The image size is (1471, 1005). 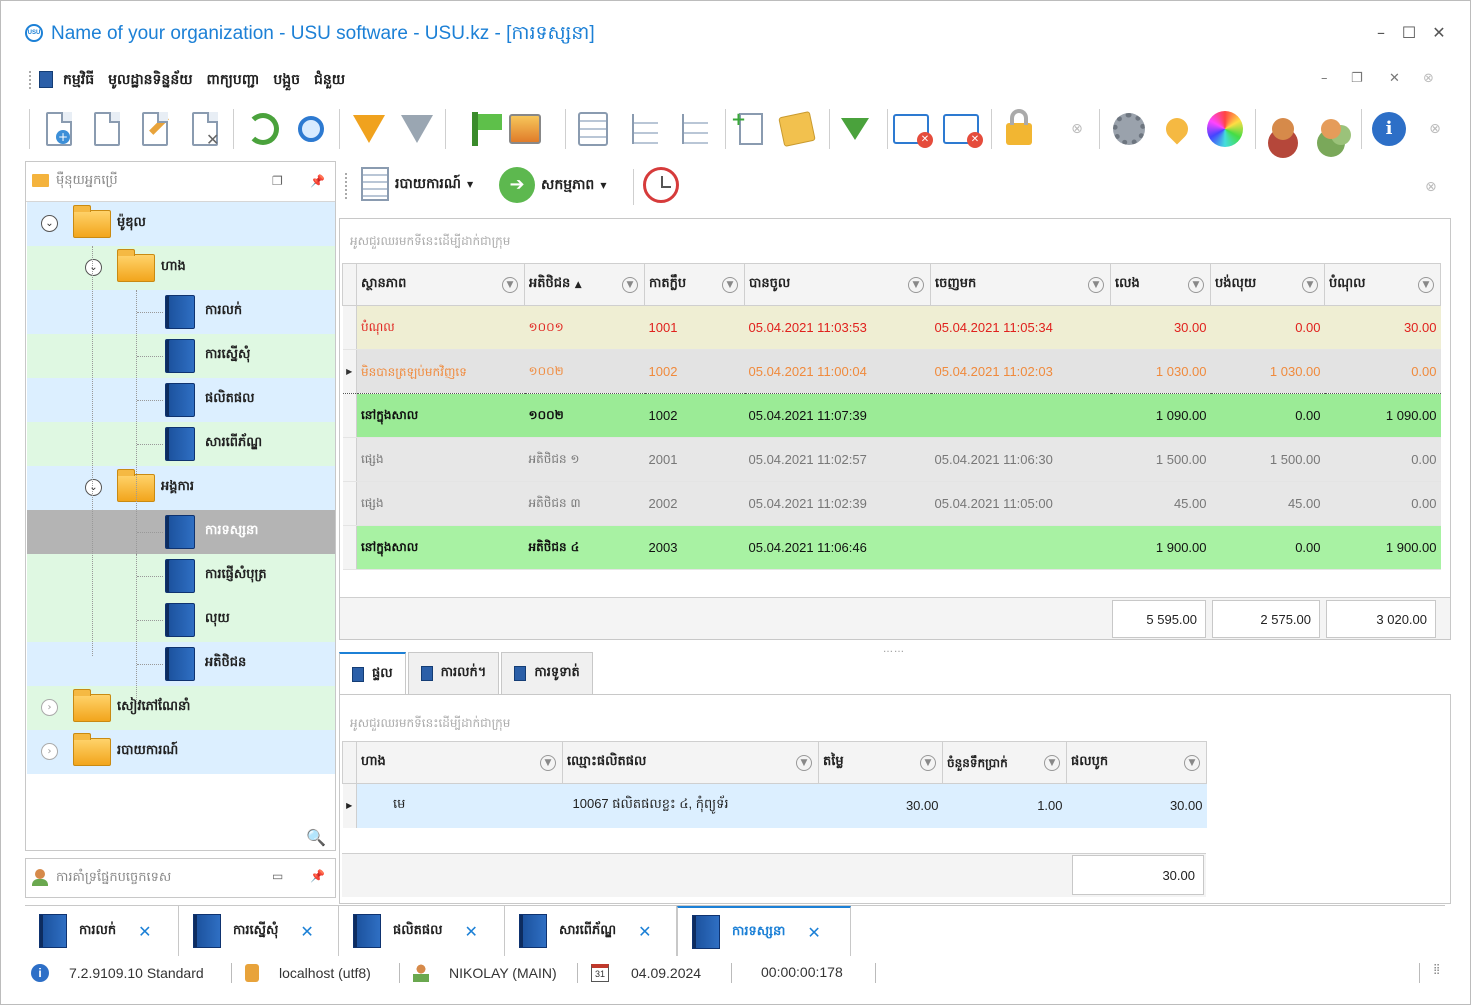 I want to click on cell-client: ១០០២, so click(x=584, y=415).